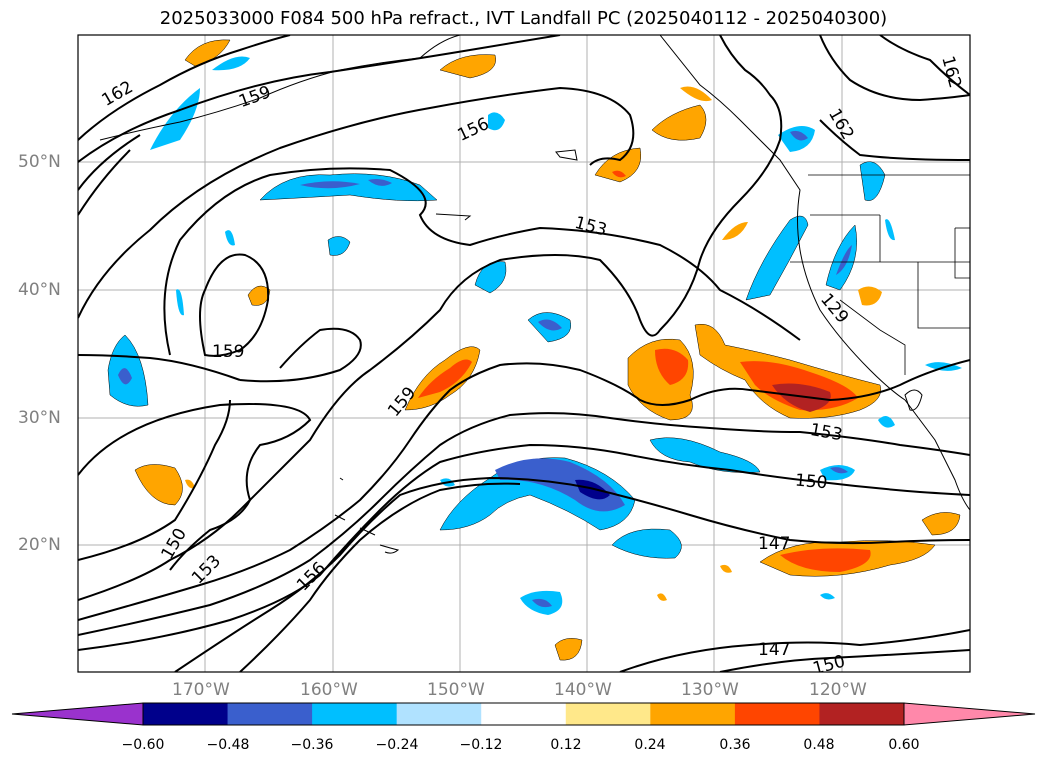 This screenshot has width=1047, height=765. I want to click on lon-label-160w: 160°W, so click(329, 690).